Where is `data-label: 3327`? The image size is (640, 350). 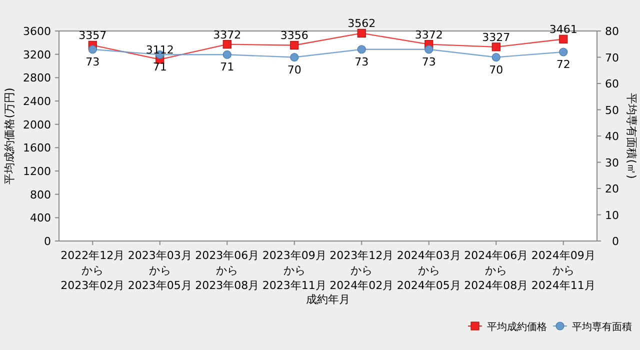 data-label: 3327 is located at coordinates (496, 37).